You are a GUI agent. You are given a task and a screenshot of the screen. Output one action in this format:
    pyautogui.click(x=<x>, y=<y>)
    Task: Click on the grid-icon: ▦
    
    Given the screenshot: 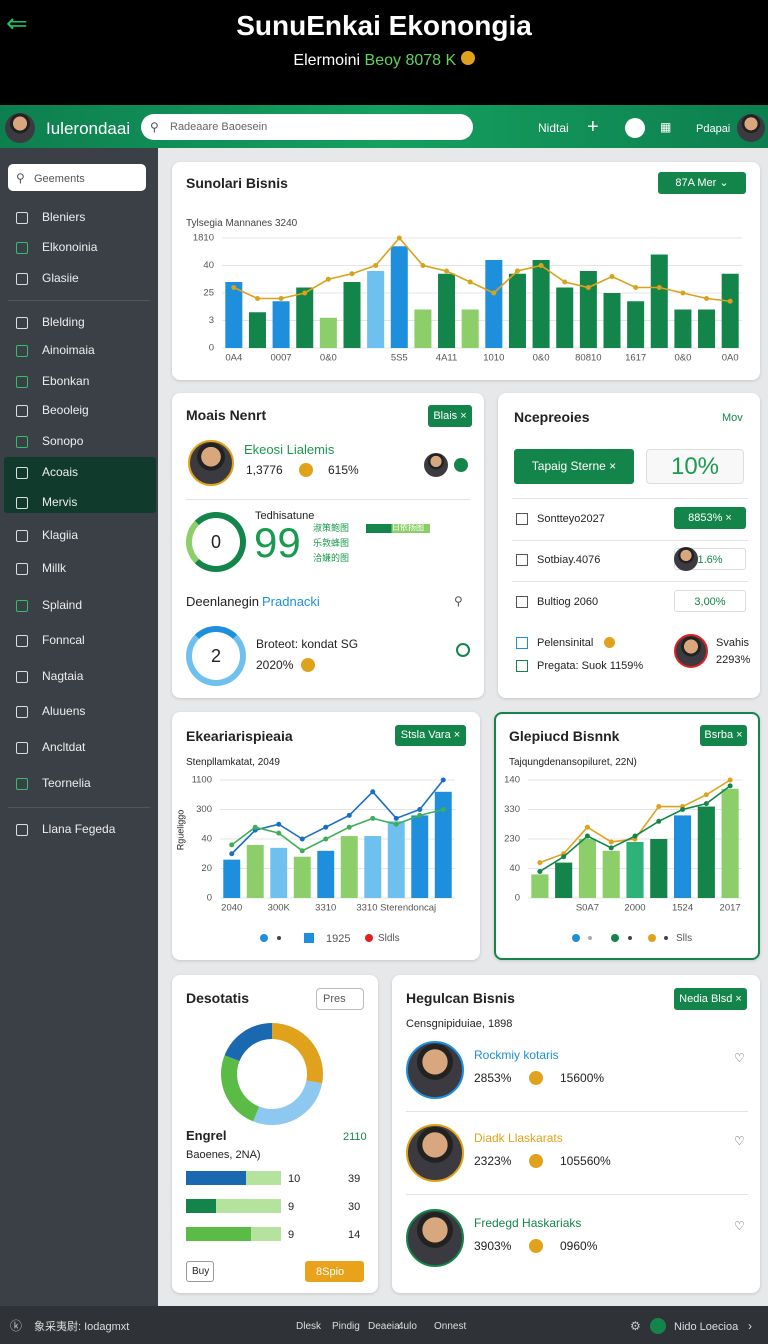 What is the action you would take?
    pyautogui.click(x=666, y=127)
    